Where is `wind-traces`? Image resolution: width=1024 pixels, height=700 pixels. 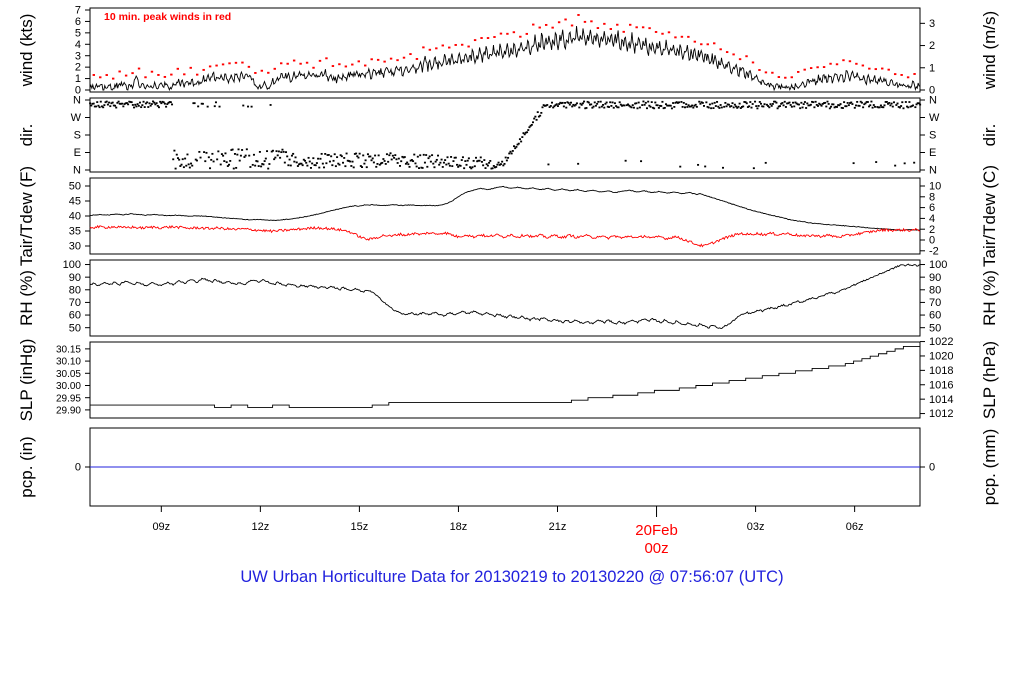
wind-traces is located at coordinates (505, 53).